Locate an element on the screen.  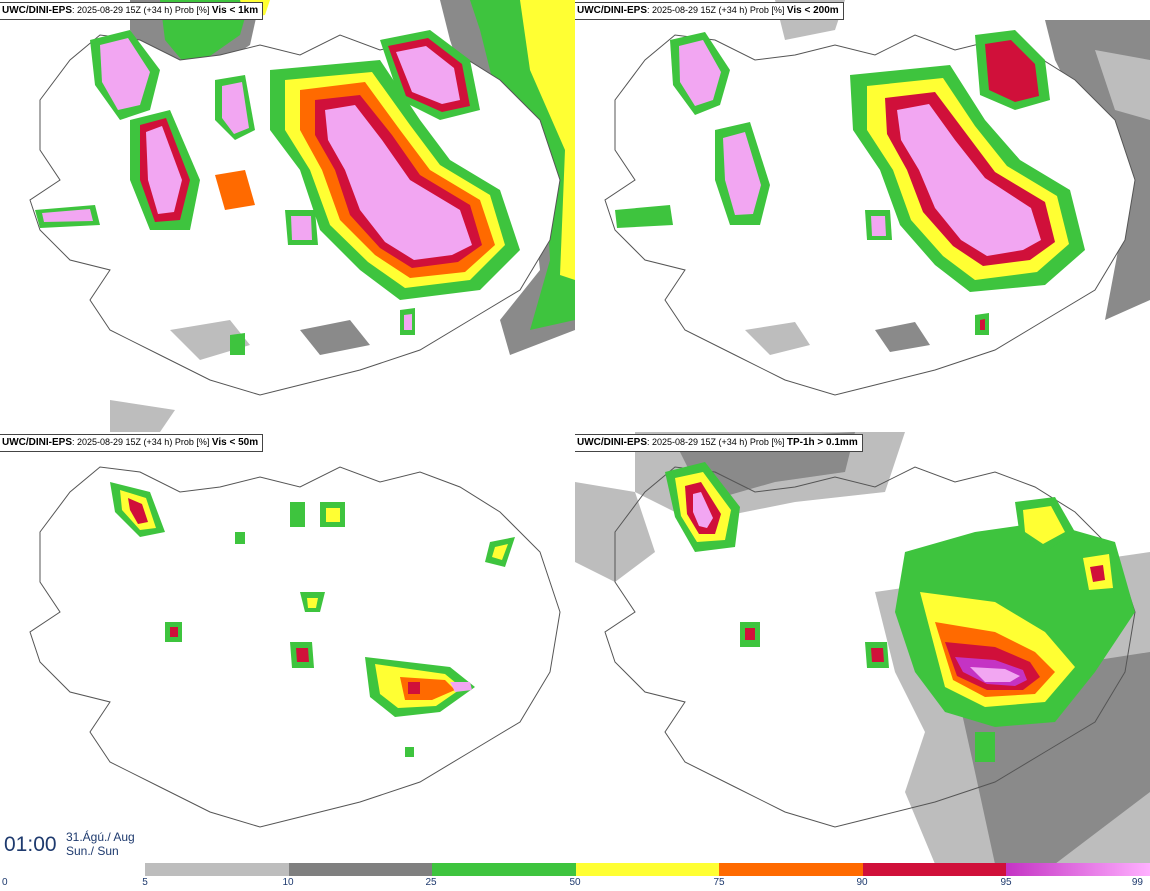
valid-time: 01:00 31.Ágú./ Aug Sun./ Sun is located at coordinates (71, 845).